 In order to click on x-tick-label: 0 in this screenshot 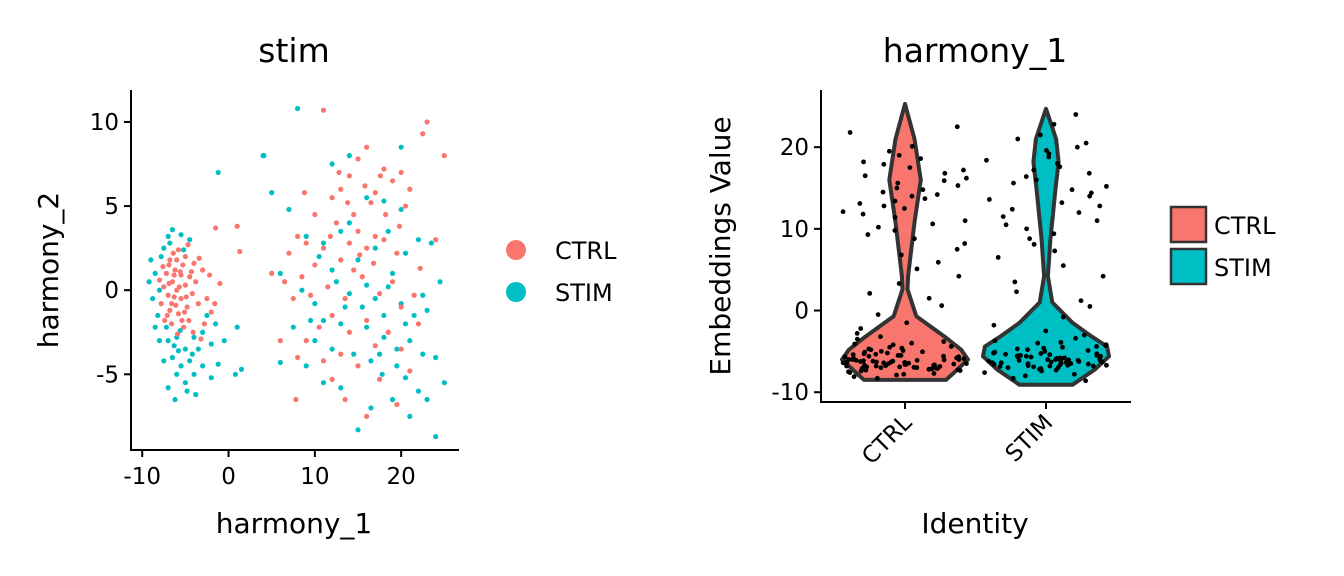, I will do `click(228, 477)`.